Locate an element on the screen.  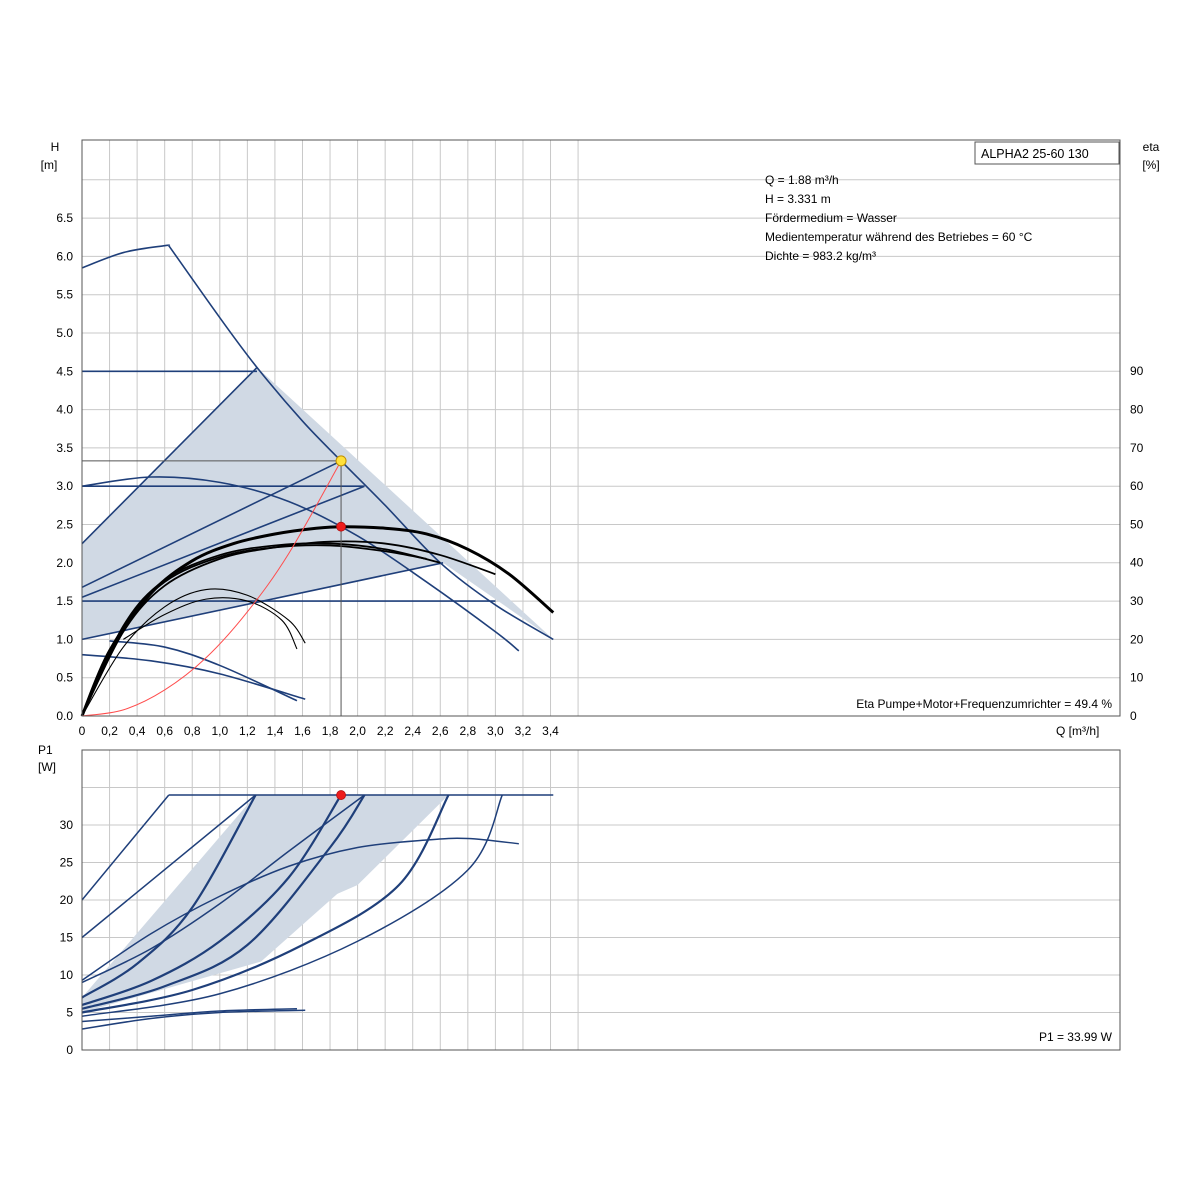
y2-tick-label: 30 is located at coordinates (1137, 601).